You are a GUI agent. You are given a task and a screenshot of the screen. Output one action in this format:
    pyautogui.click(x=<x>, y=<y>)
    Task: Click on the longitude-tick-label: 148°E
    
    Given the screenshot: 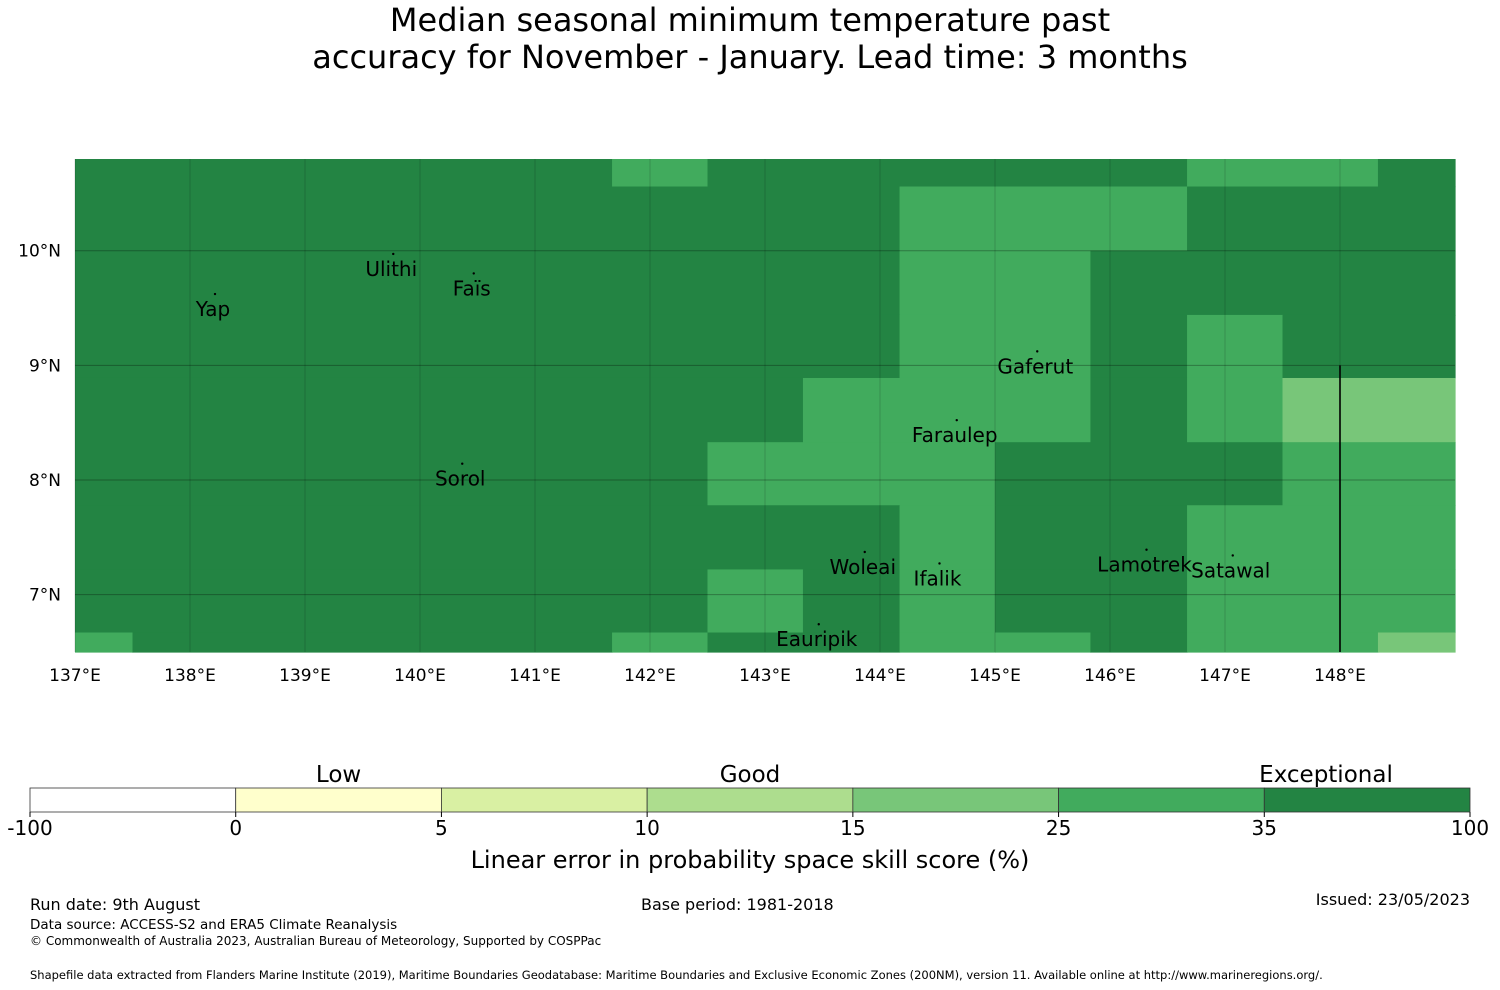 What is the action you would take?
    pyautogui.click(x=1340, y=676)
    